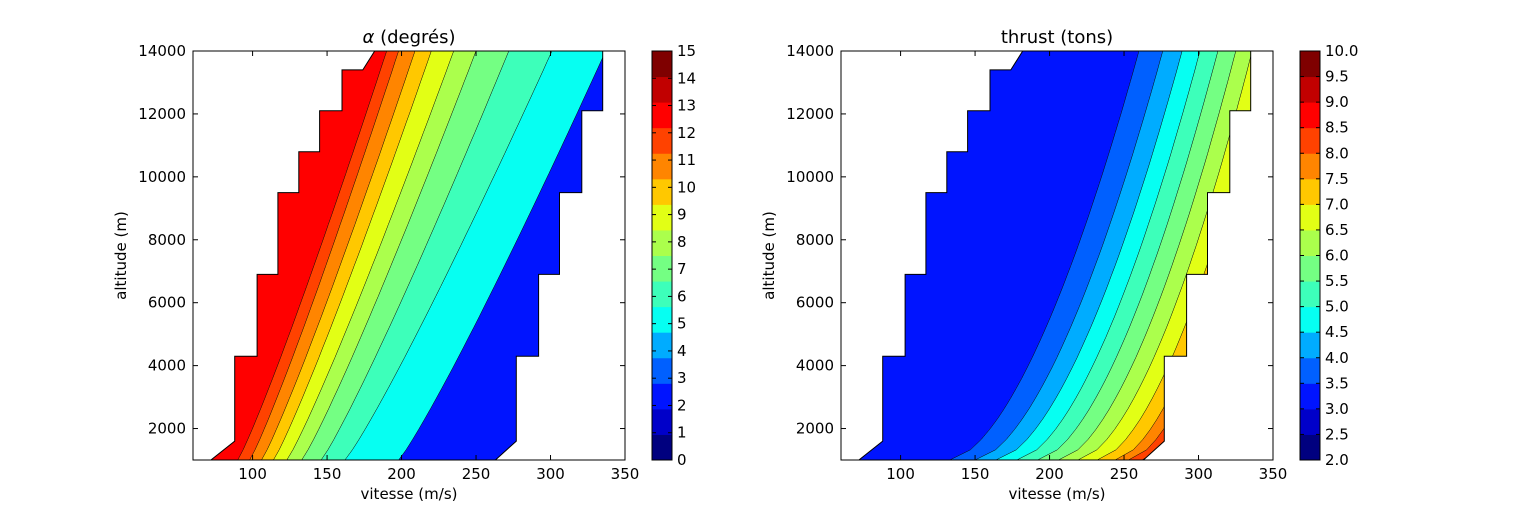 Image resolution: width=1535 pixels, height=511 pixels. I want to click on colorbar-tick-label: 7.0, so click(1337, 204).